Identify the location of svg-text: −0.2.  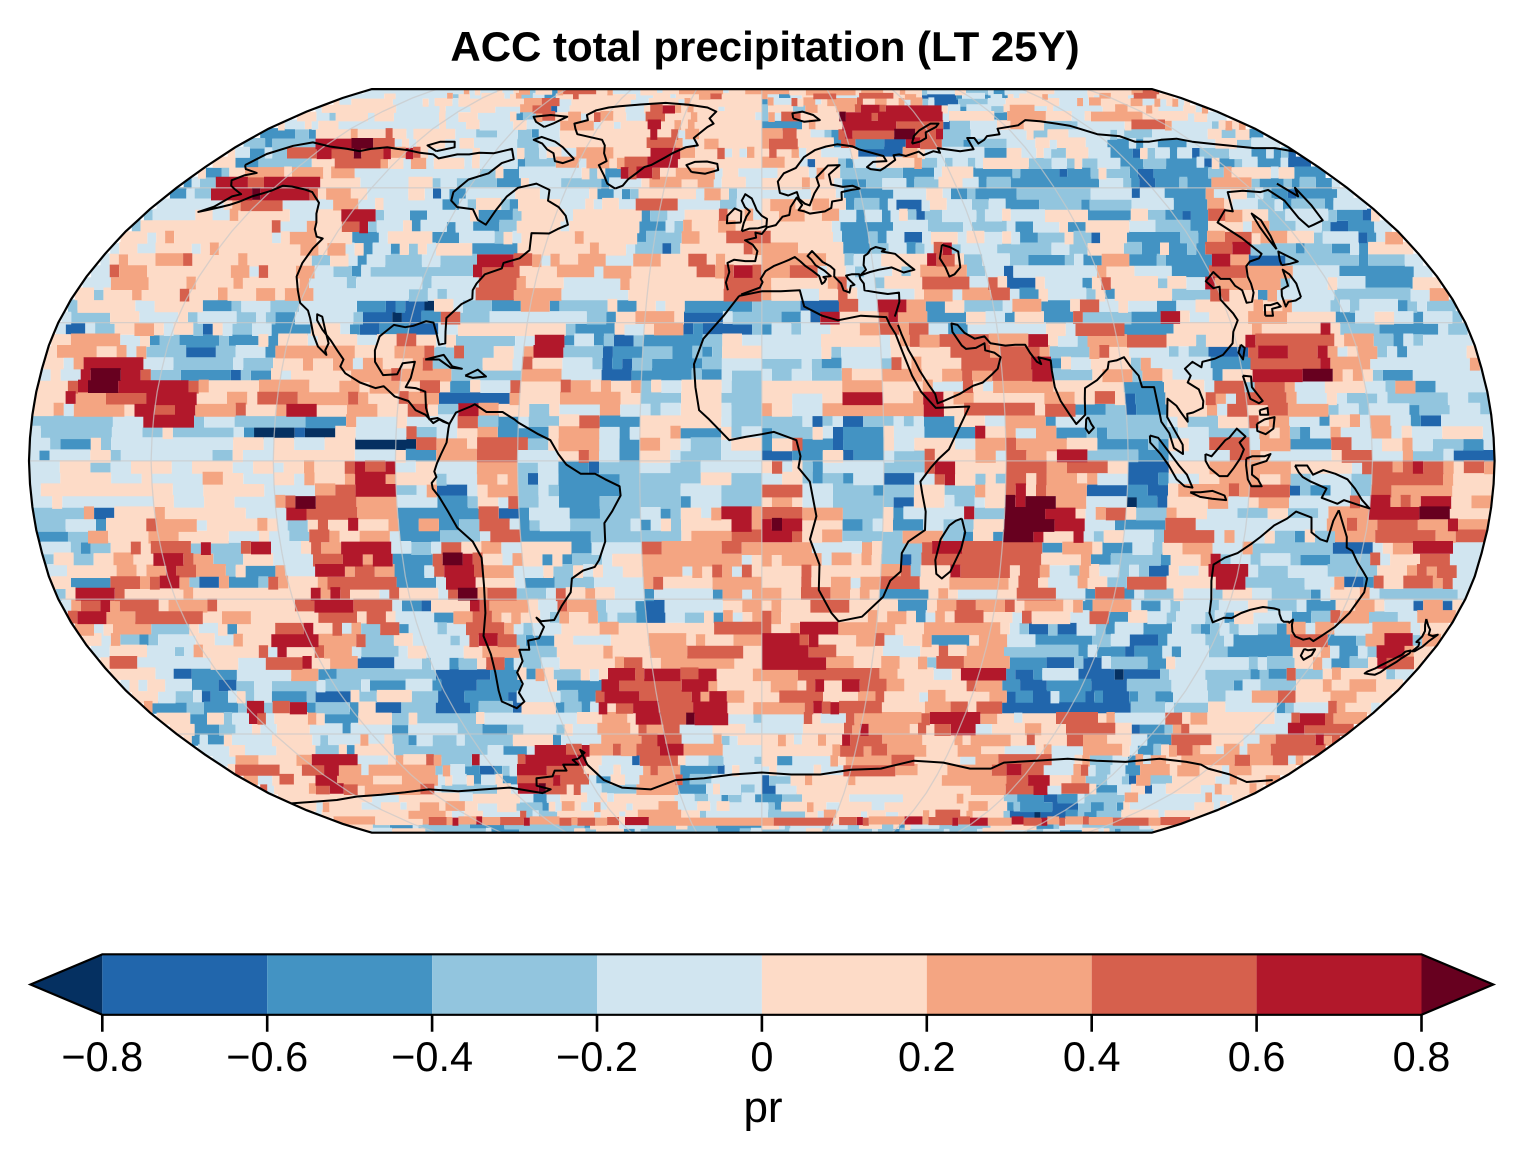
(597, 1056).